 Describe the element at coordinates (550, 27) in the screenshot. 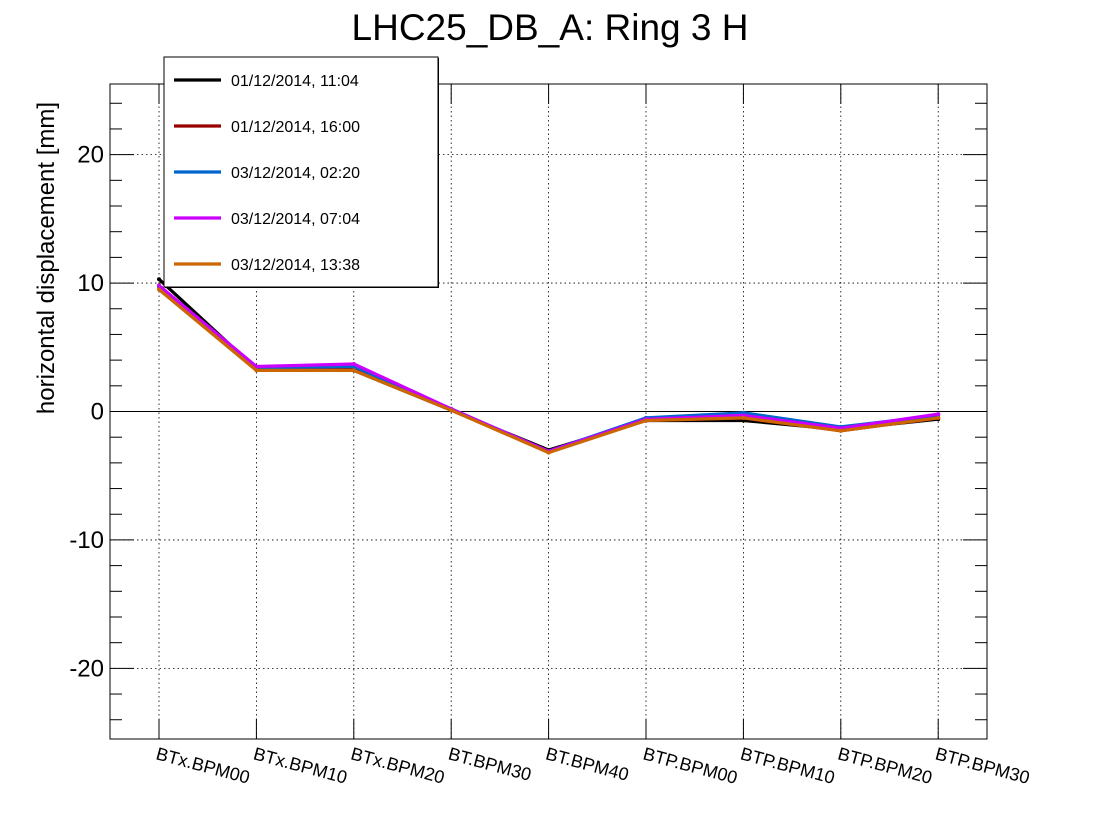

I see `chart-title: LHC25_DB_A: Ring 3 H` at that location.